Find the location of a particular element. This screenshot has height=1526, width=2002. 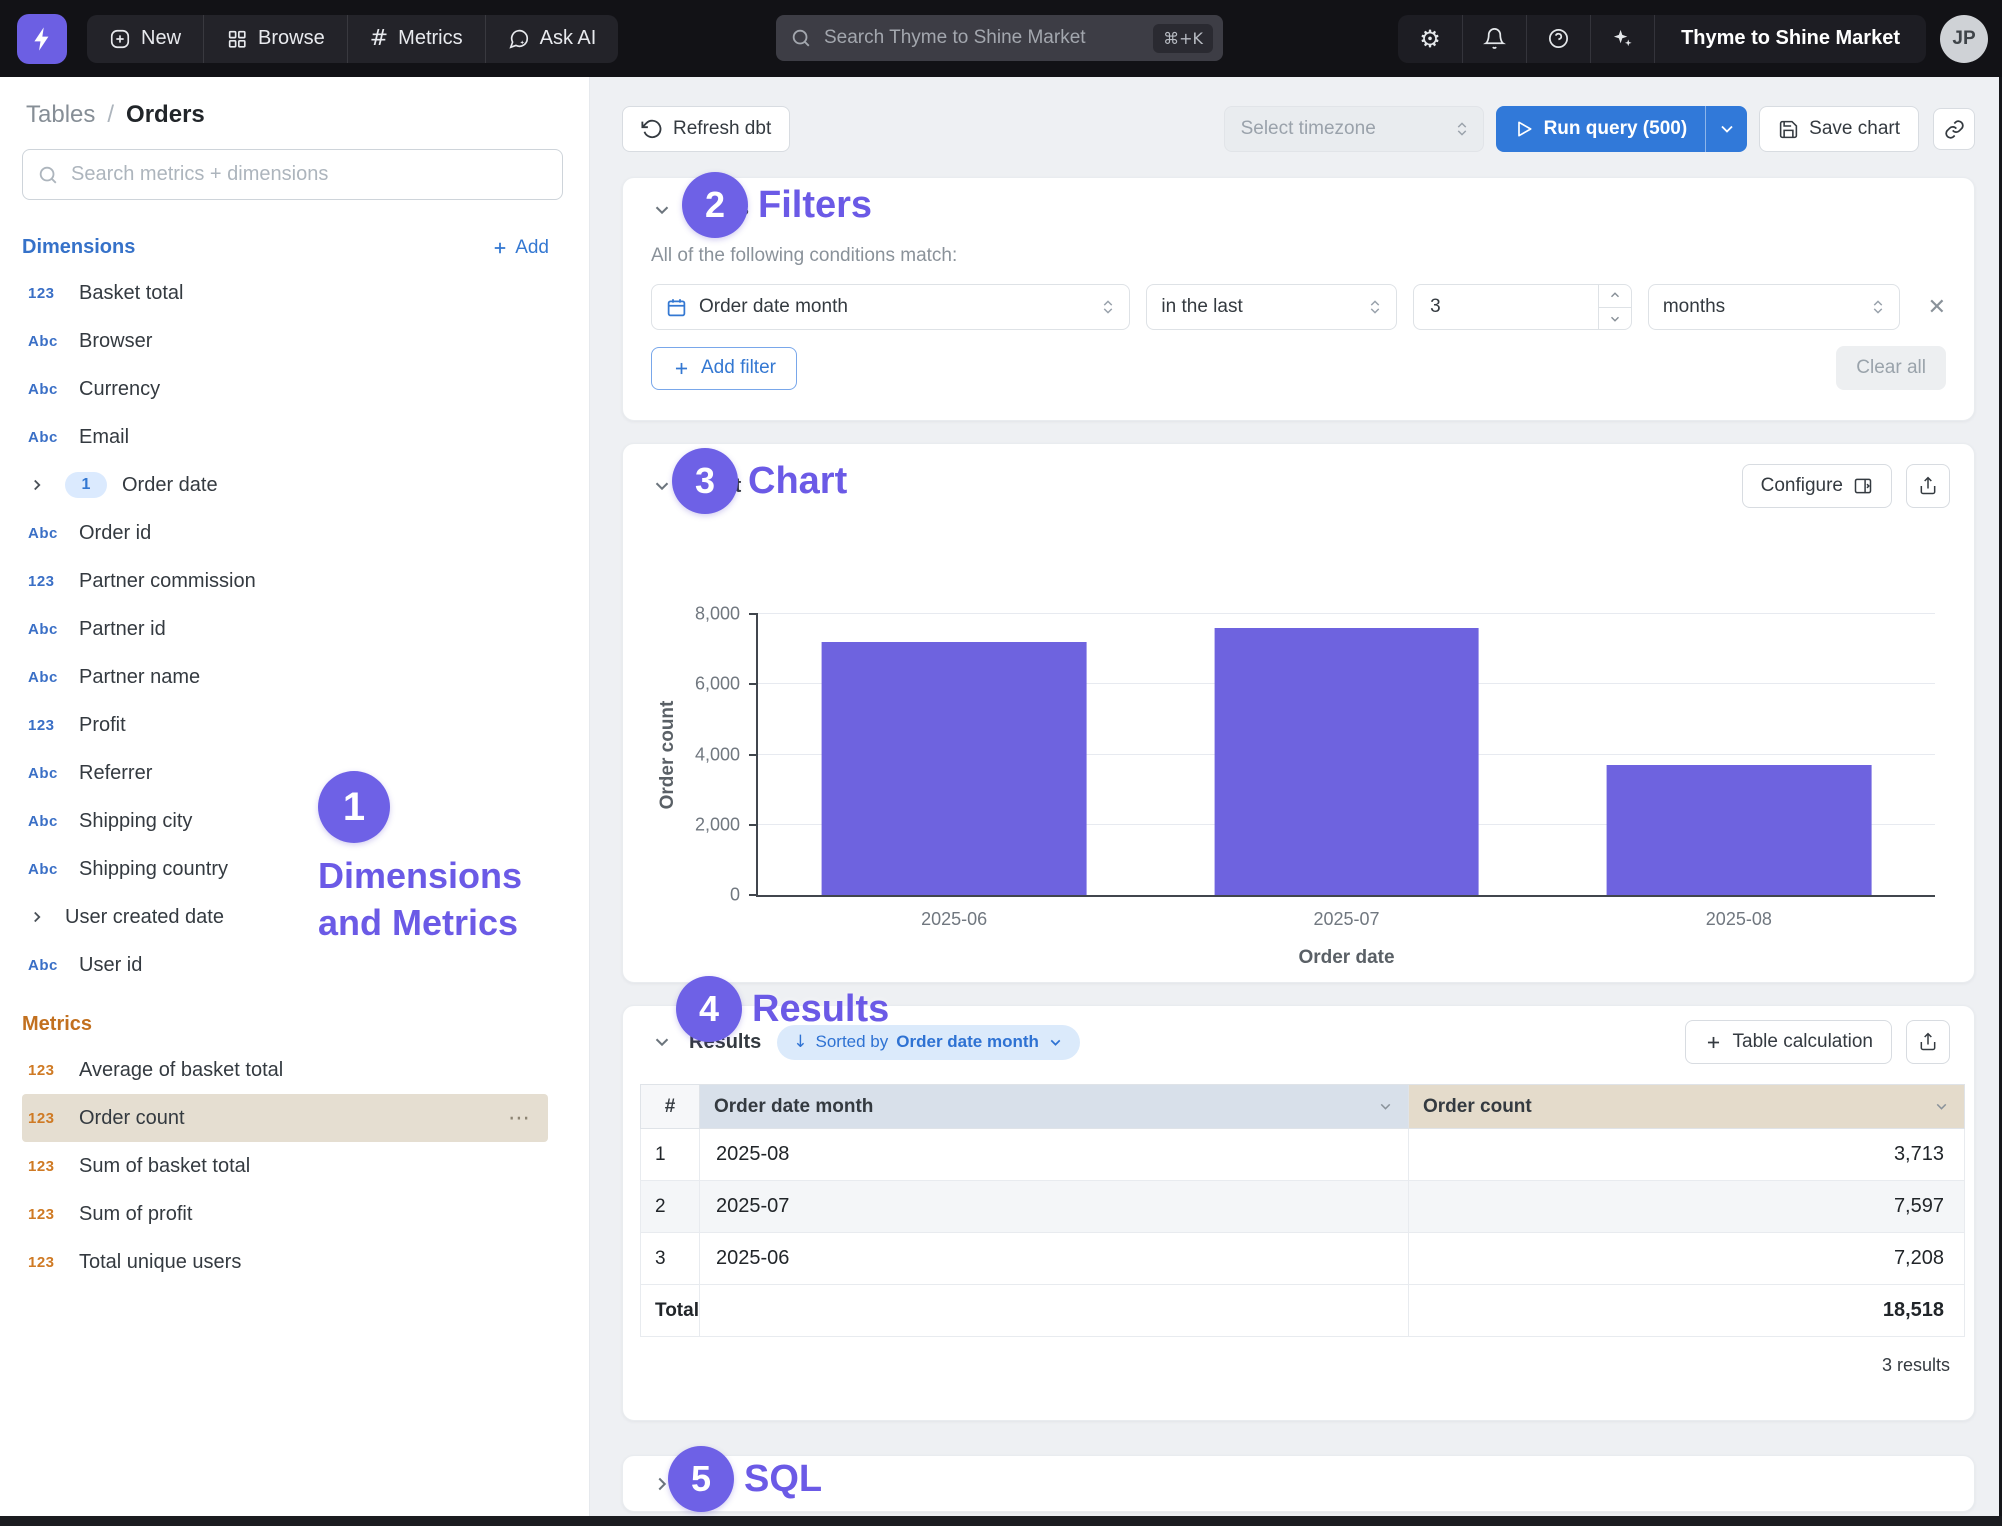

dimension-item: Abc User id is located at coordinates (294, 965).